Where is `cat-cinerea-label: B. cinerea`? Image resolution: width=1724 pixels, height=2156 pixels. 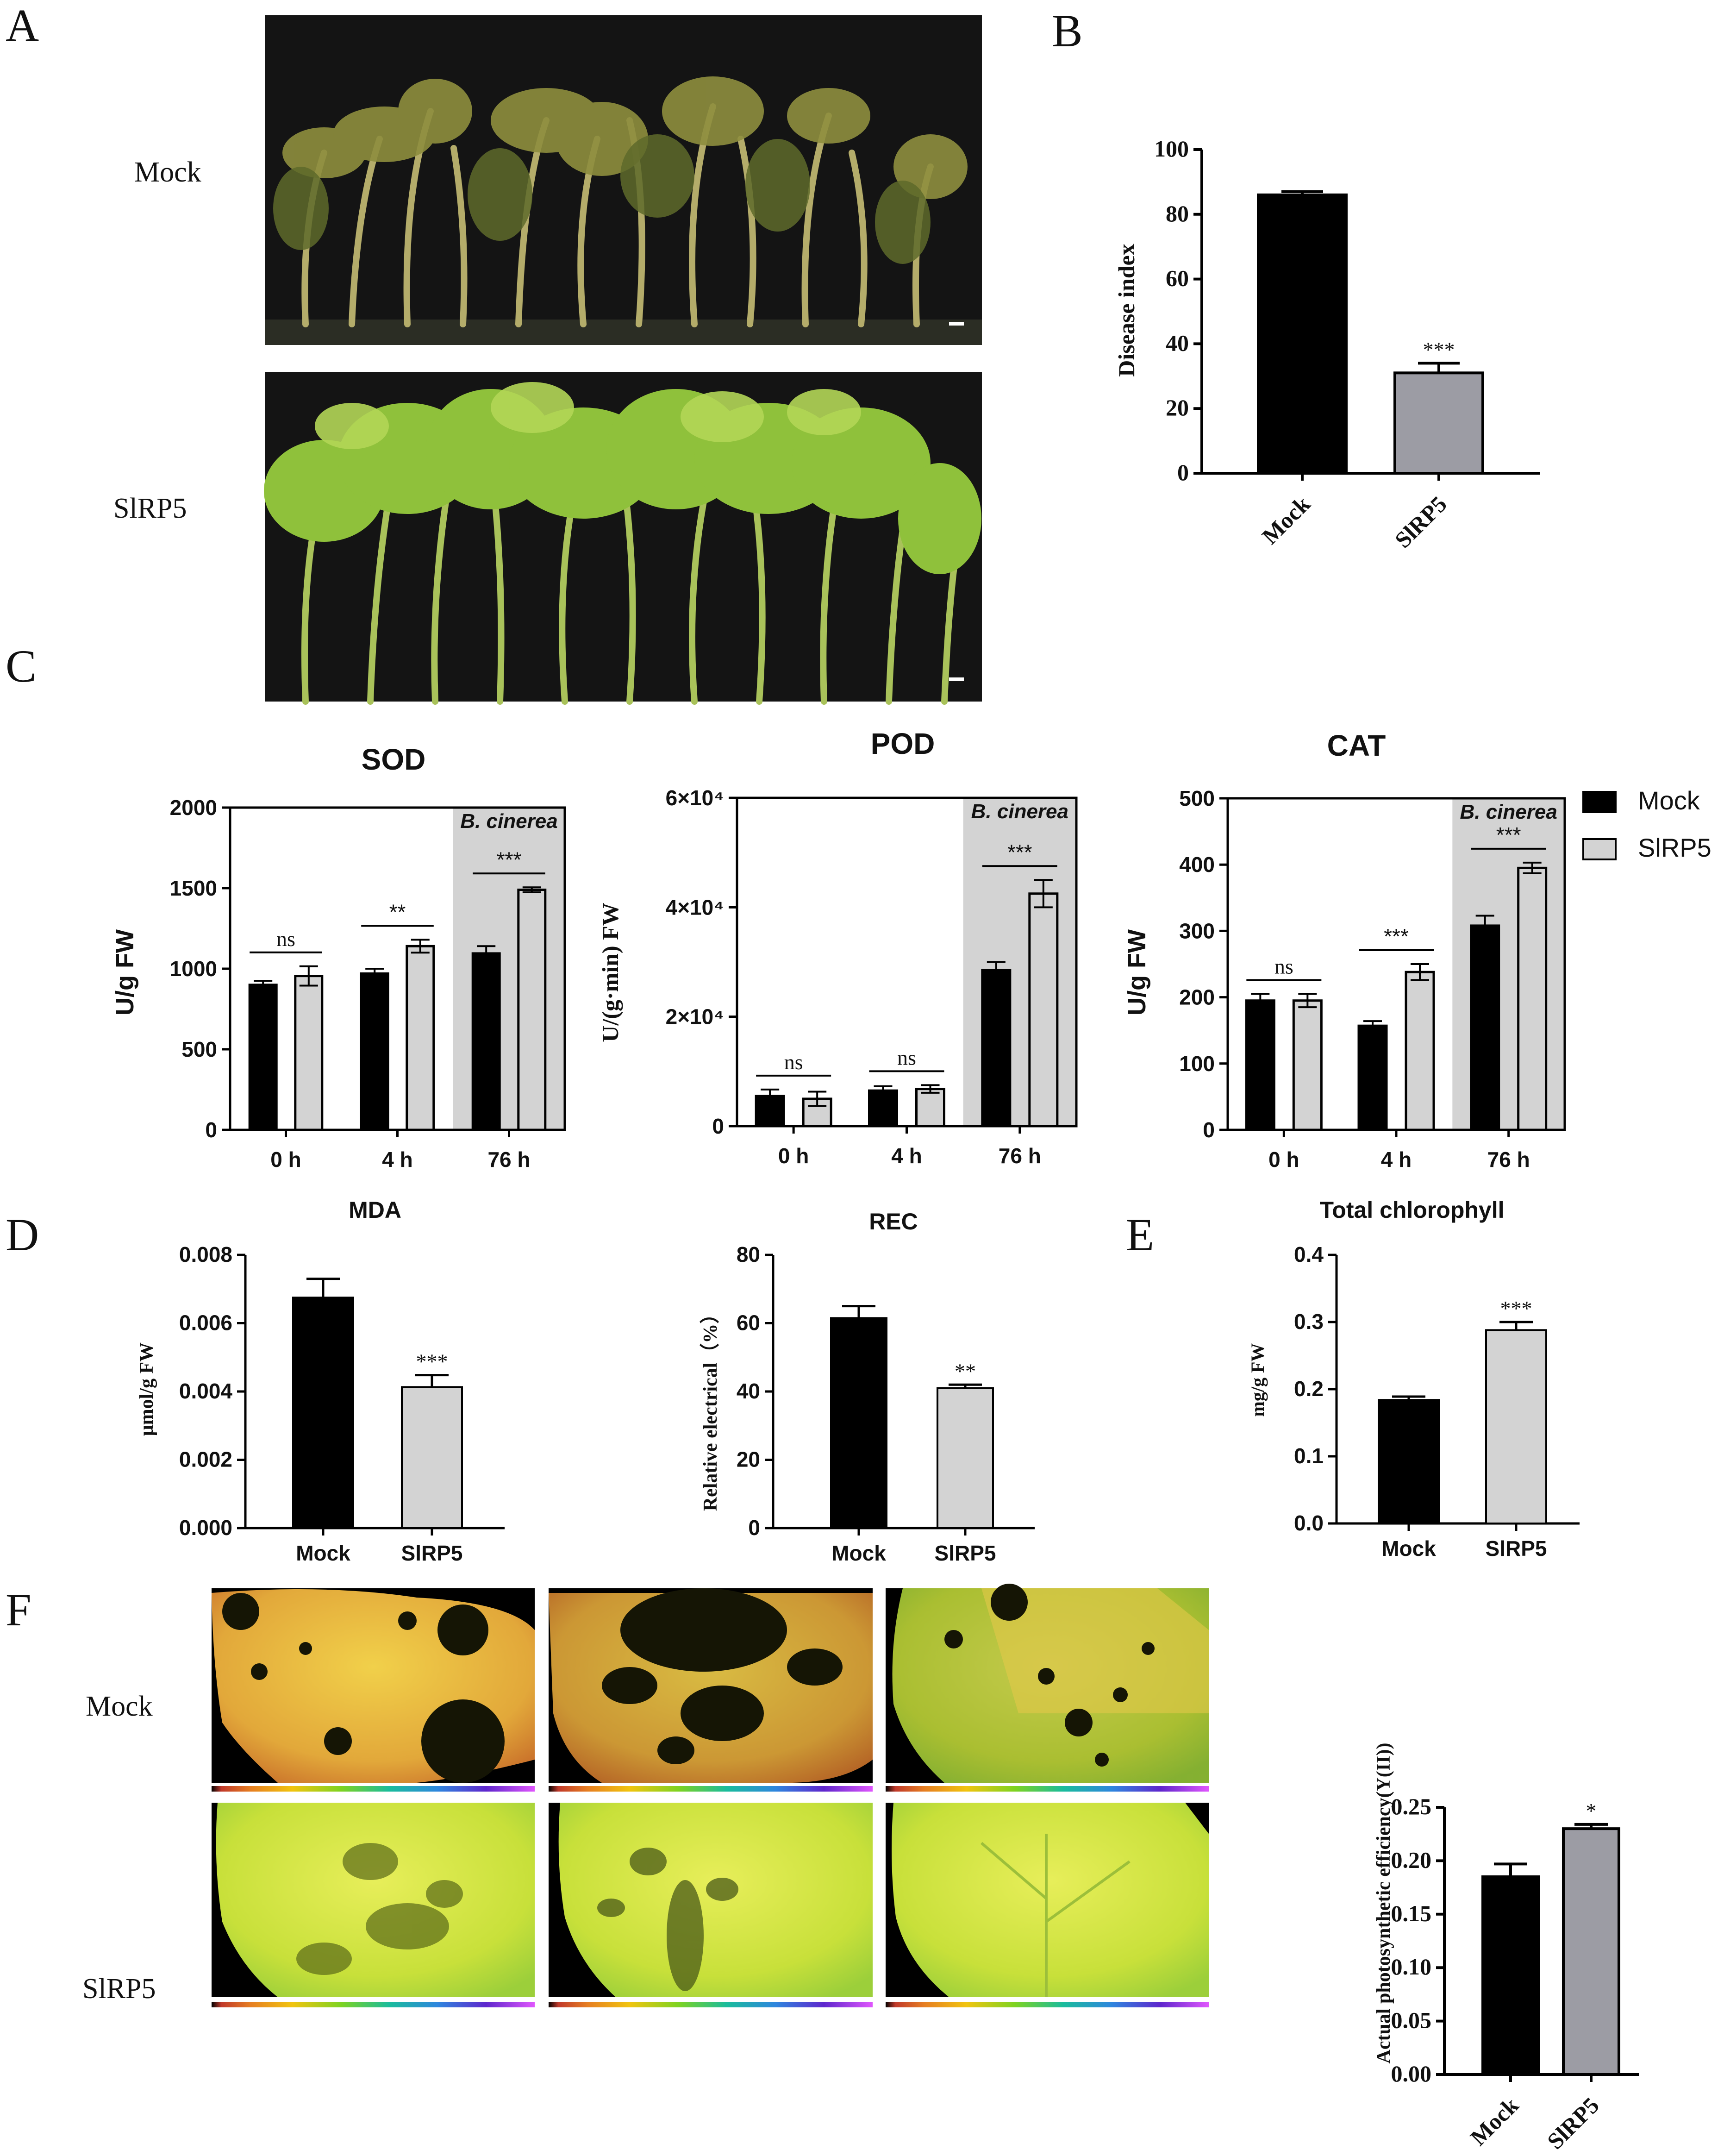
cat-cinerea-label: B. cinerea is located at coordinates (1508, 812).